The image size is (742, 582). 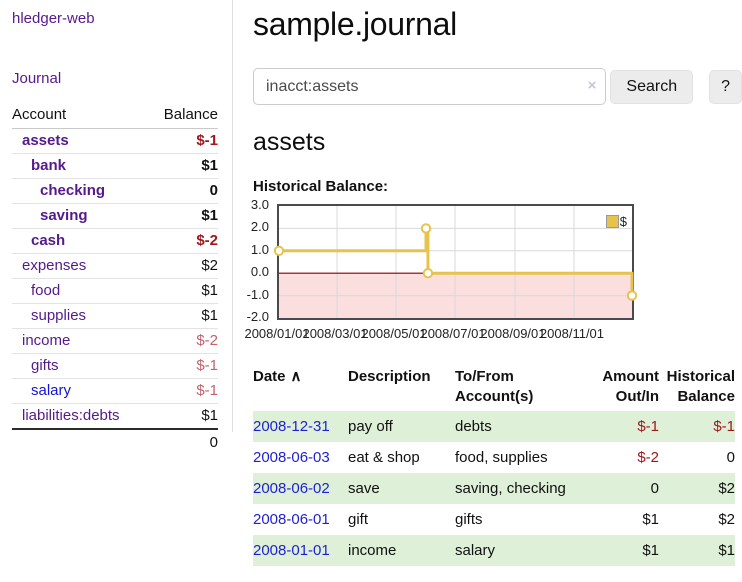 I want to click on y-tick-label: 2.0, so click(x=259, y=227).